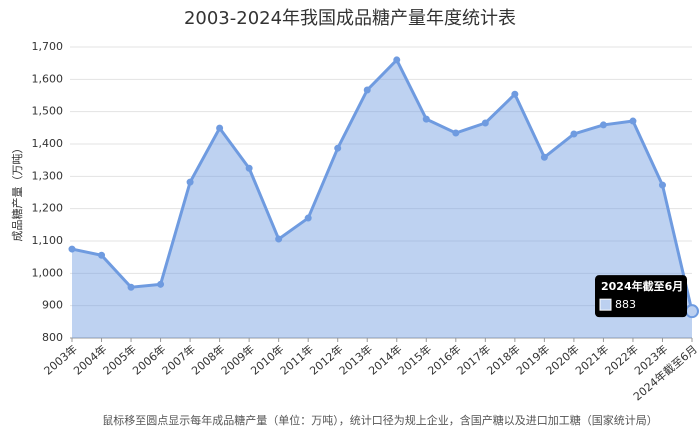 This screenshot has height=436, width=700. What do you see at coordinates (350, 18) in the screenshot?
I see `chart-title: 2003-2024年我国成品糖产量年度统计表` at bounding box center [350, 18].